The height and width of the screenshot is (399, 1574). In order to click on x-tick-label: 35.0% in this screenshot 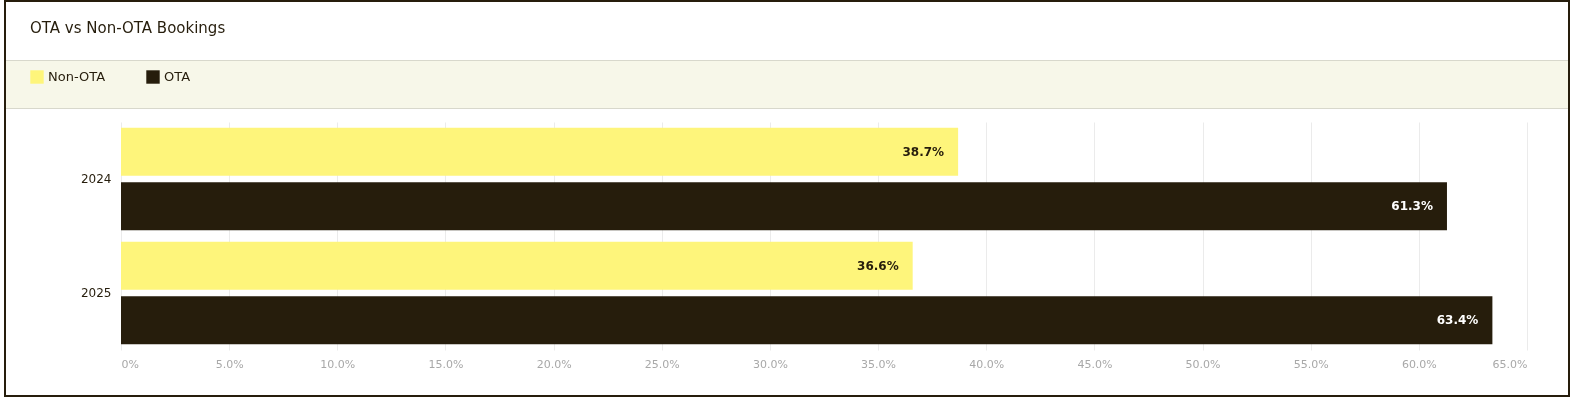, I will do `click(879, 364)`.